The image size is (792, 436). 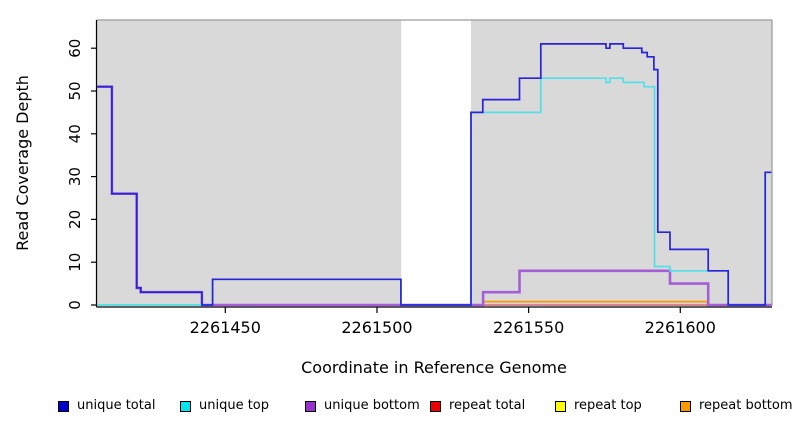 What do you see at coordinates (116, 405) in the screenshot?
I see `legend-label: unique total` at bounding box center [116, 405].